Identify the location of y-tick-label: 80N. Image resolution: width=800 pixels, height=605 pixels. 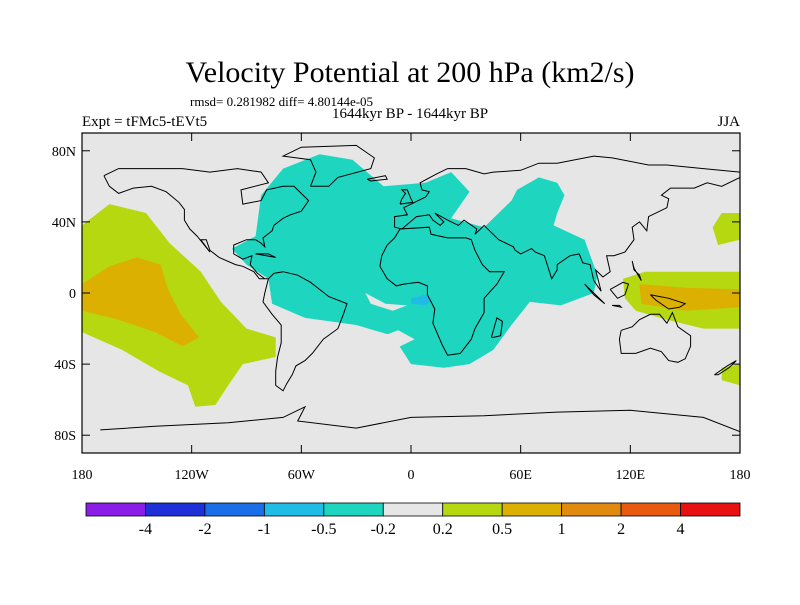
(64, 152).